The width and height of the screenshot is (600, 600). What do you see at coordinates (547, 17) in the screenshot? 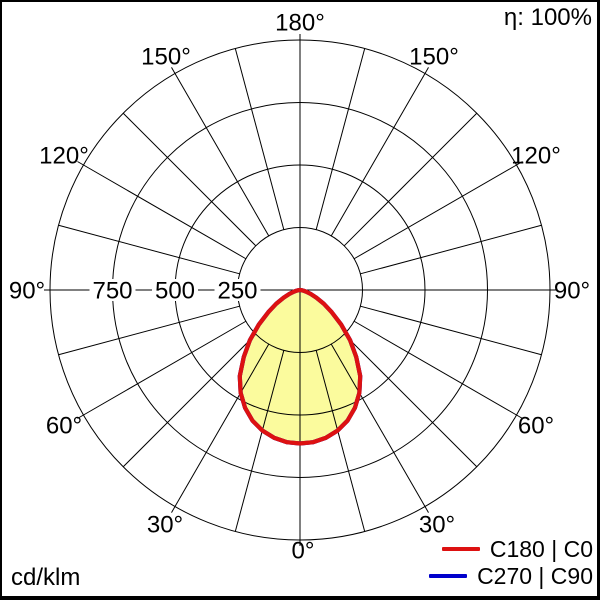
I see `efficiency-label: η: 100%` at bounding box center [547, 17].